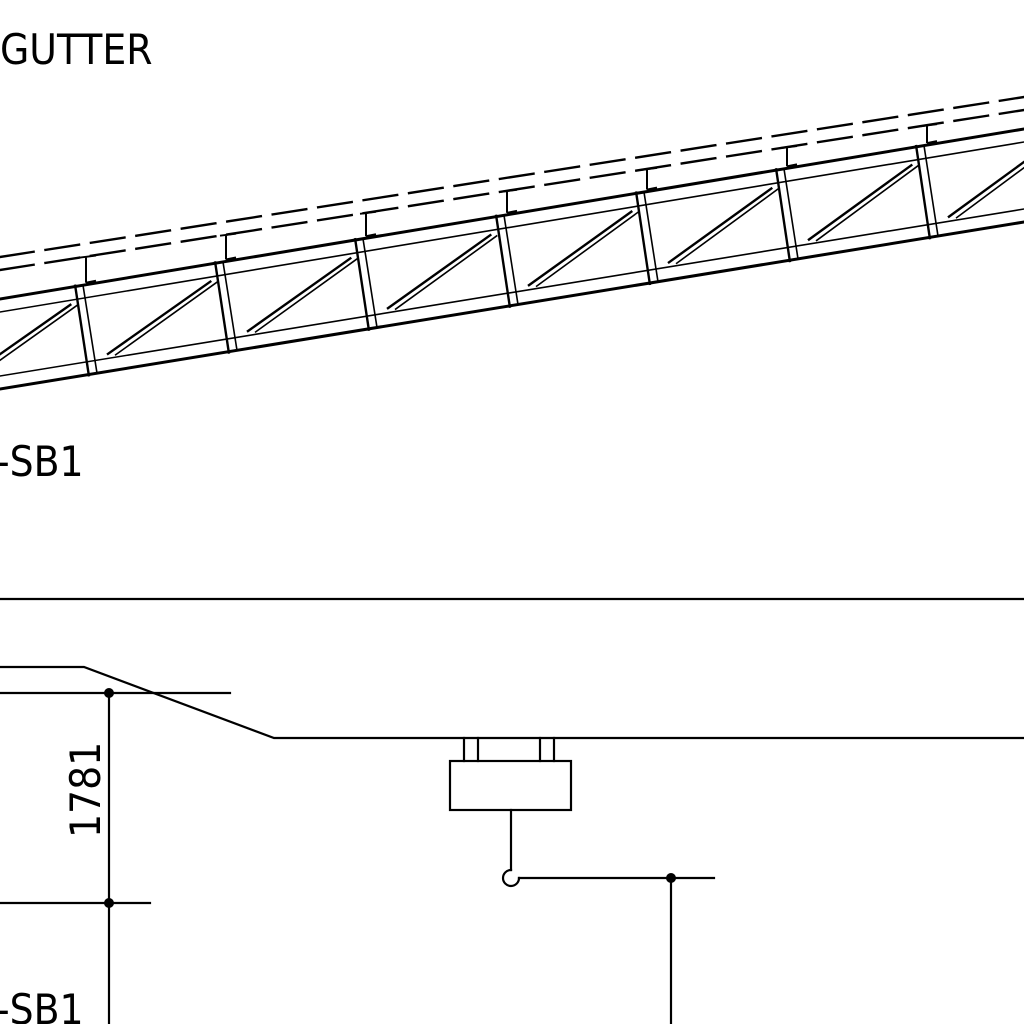  What do you see at coordinates (727, 226) in the screenshot?
I see `truss-diagonal-5-b` at bounding box center [727, 226].